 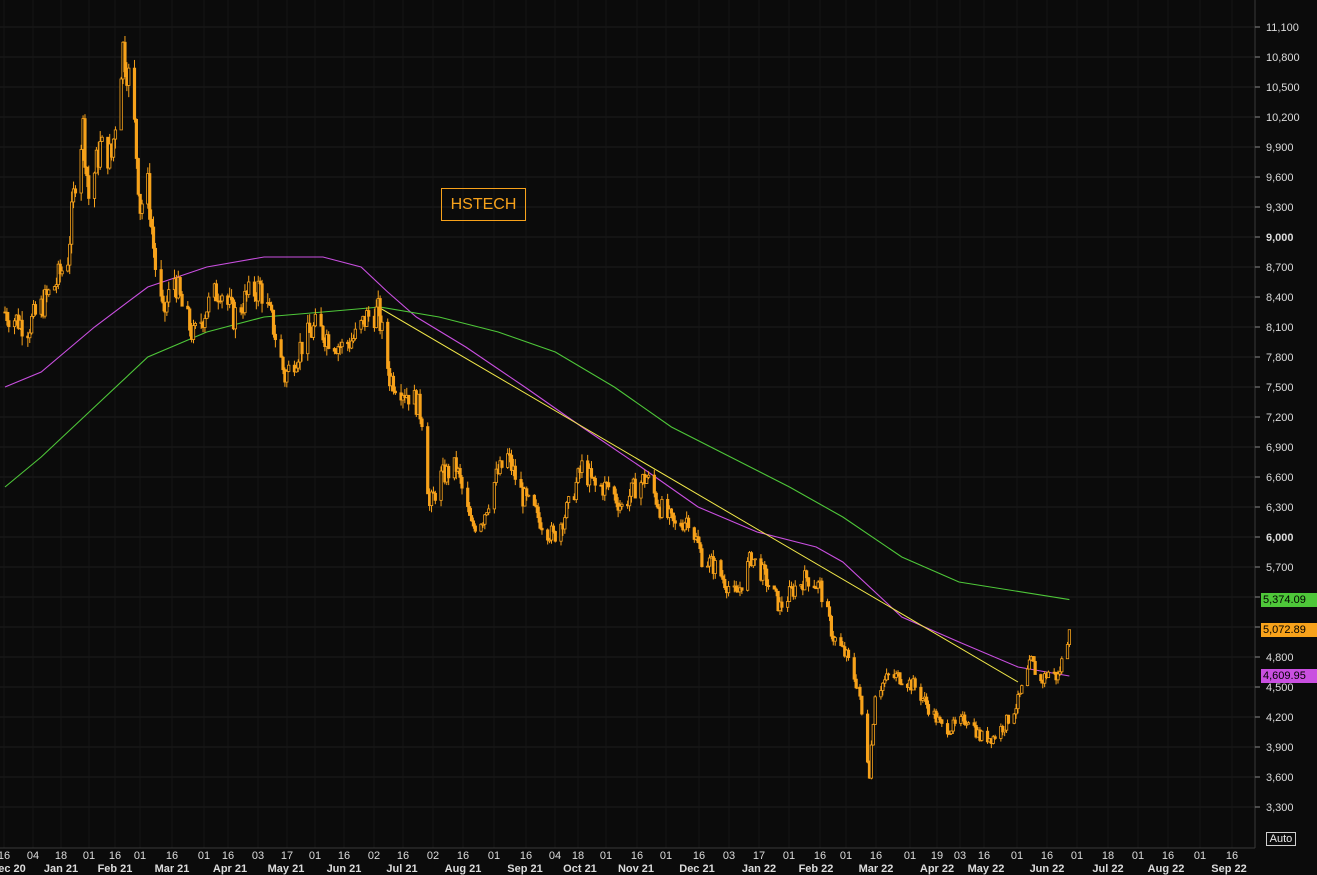 What do you see at coordinates (1280, 208) in the screenshot?
I see `y-tick-label: 9,300` at bounding box center [1280, 208].